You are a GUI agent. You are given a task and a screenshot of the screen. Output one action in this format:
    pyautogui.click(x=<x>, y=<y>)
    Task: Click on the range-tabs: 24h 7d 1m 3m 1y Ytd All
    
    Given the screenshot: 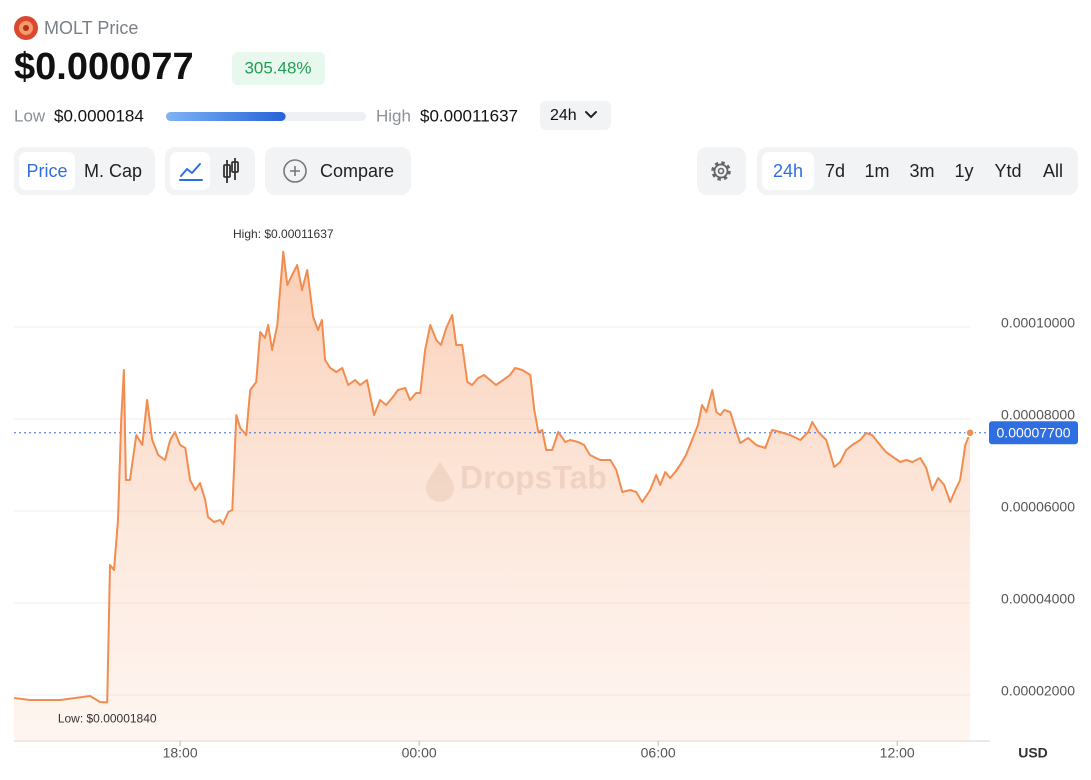 What is the action you would take?
    pyautogui.click(x=918, y=171)
    